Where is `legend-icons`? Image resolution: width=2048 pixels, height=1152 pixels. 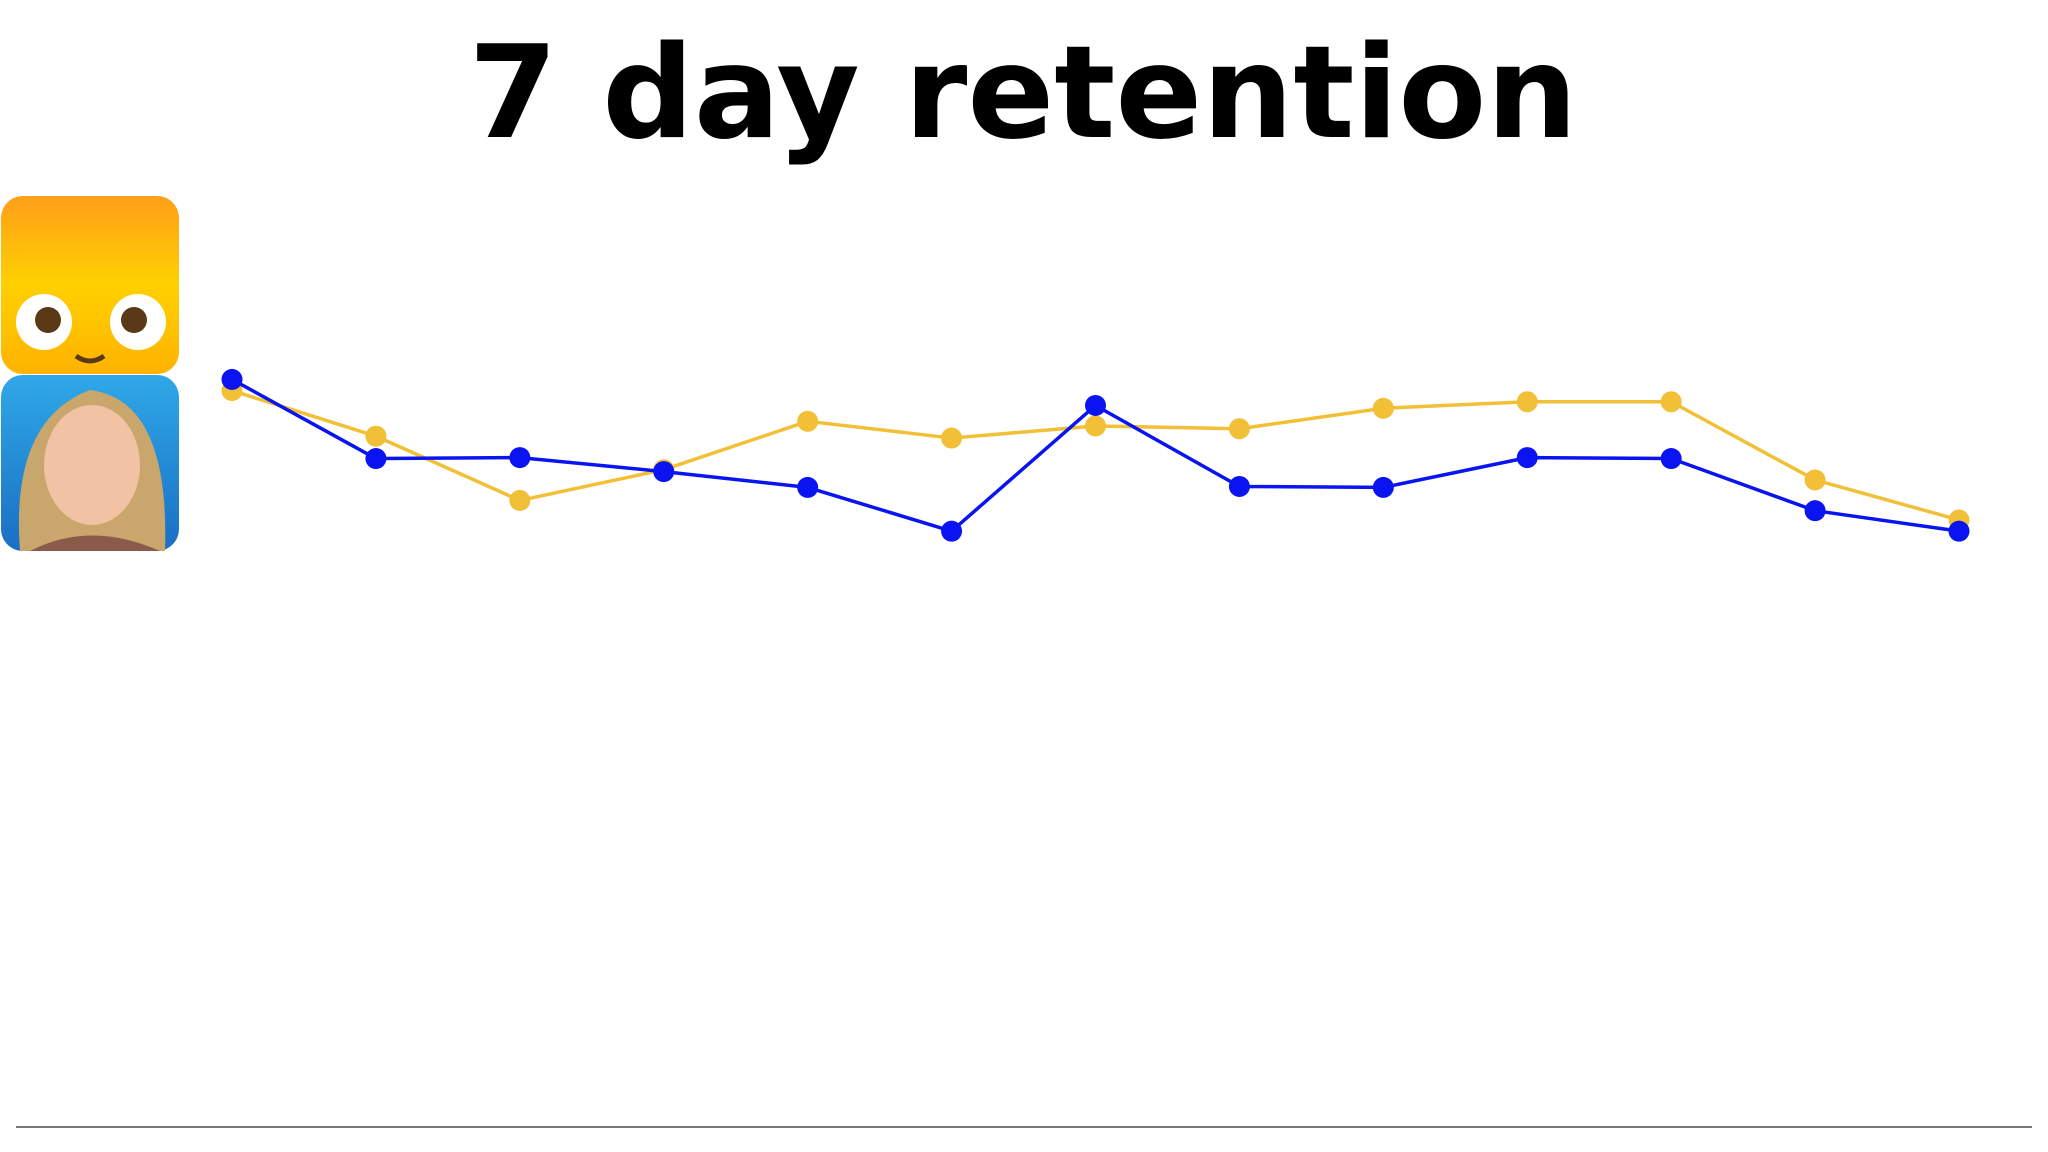 legend-icons is located at coordinates (90, 373).